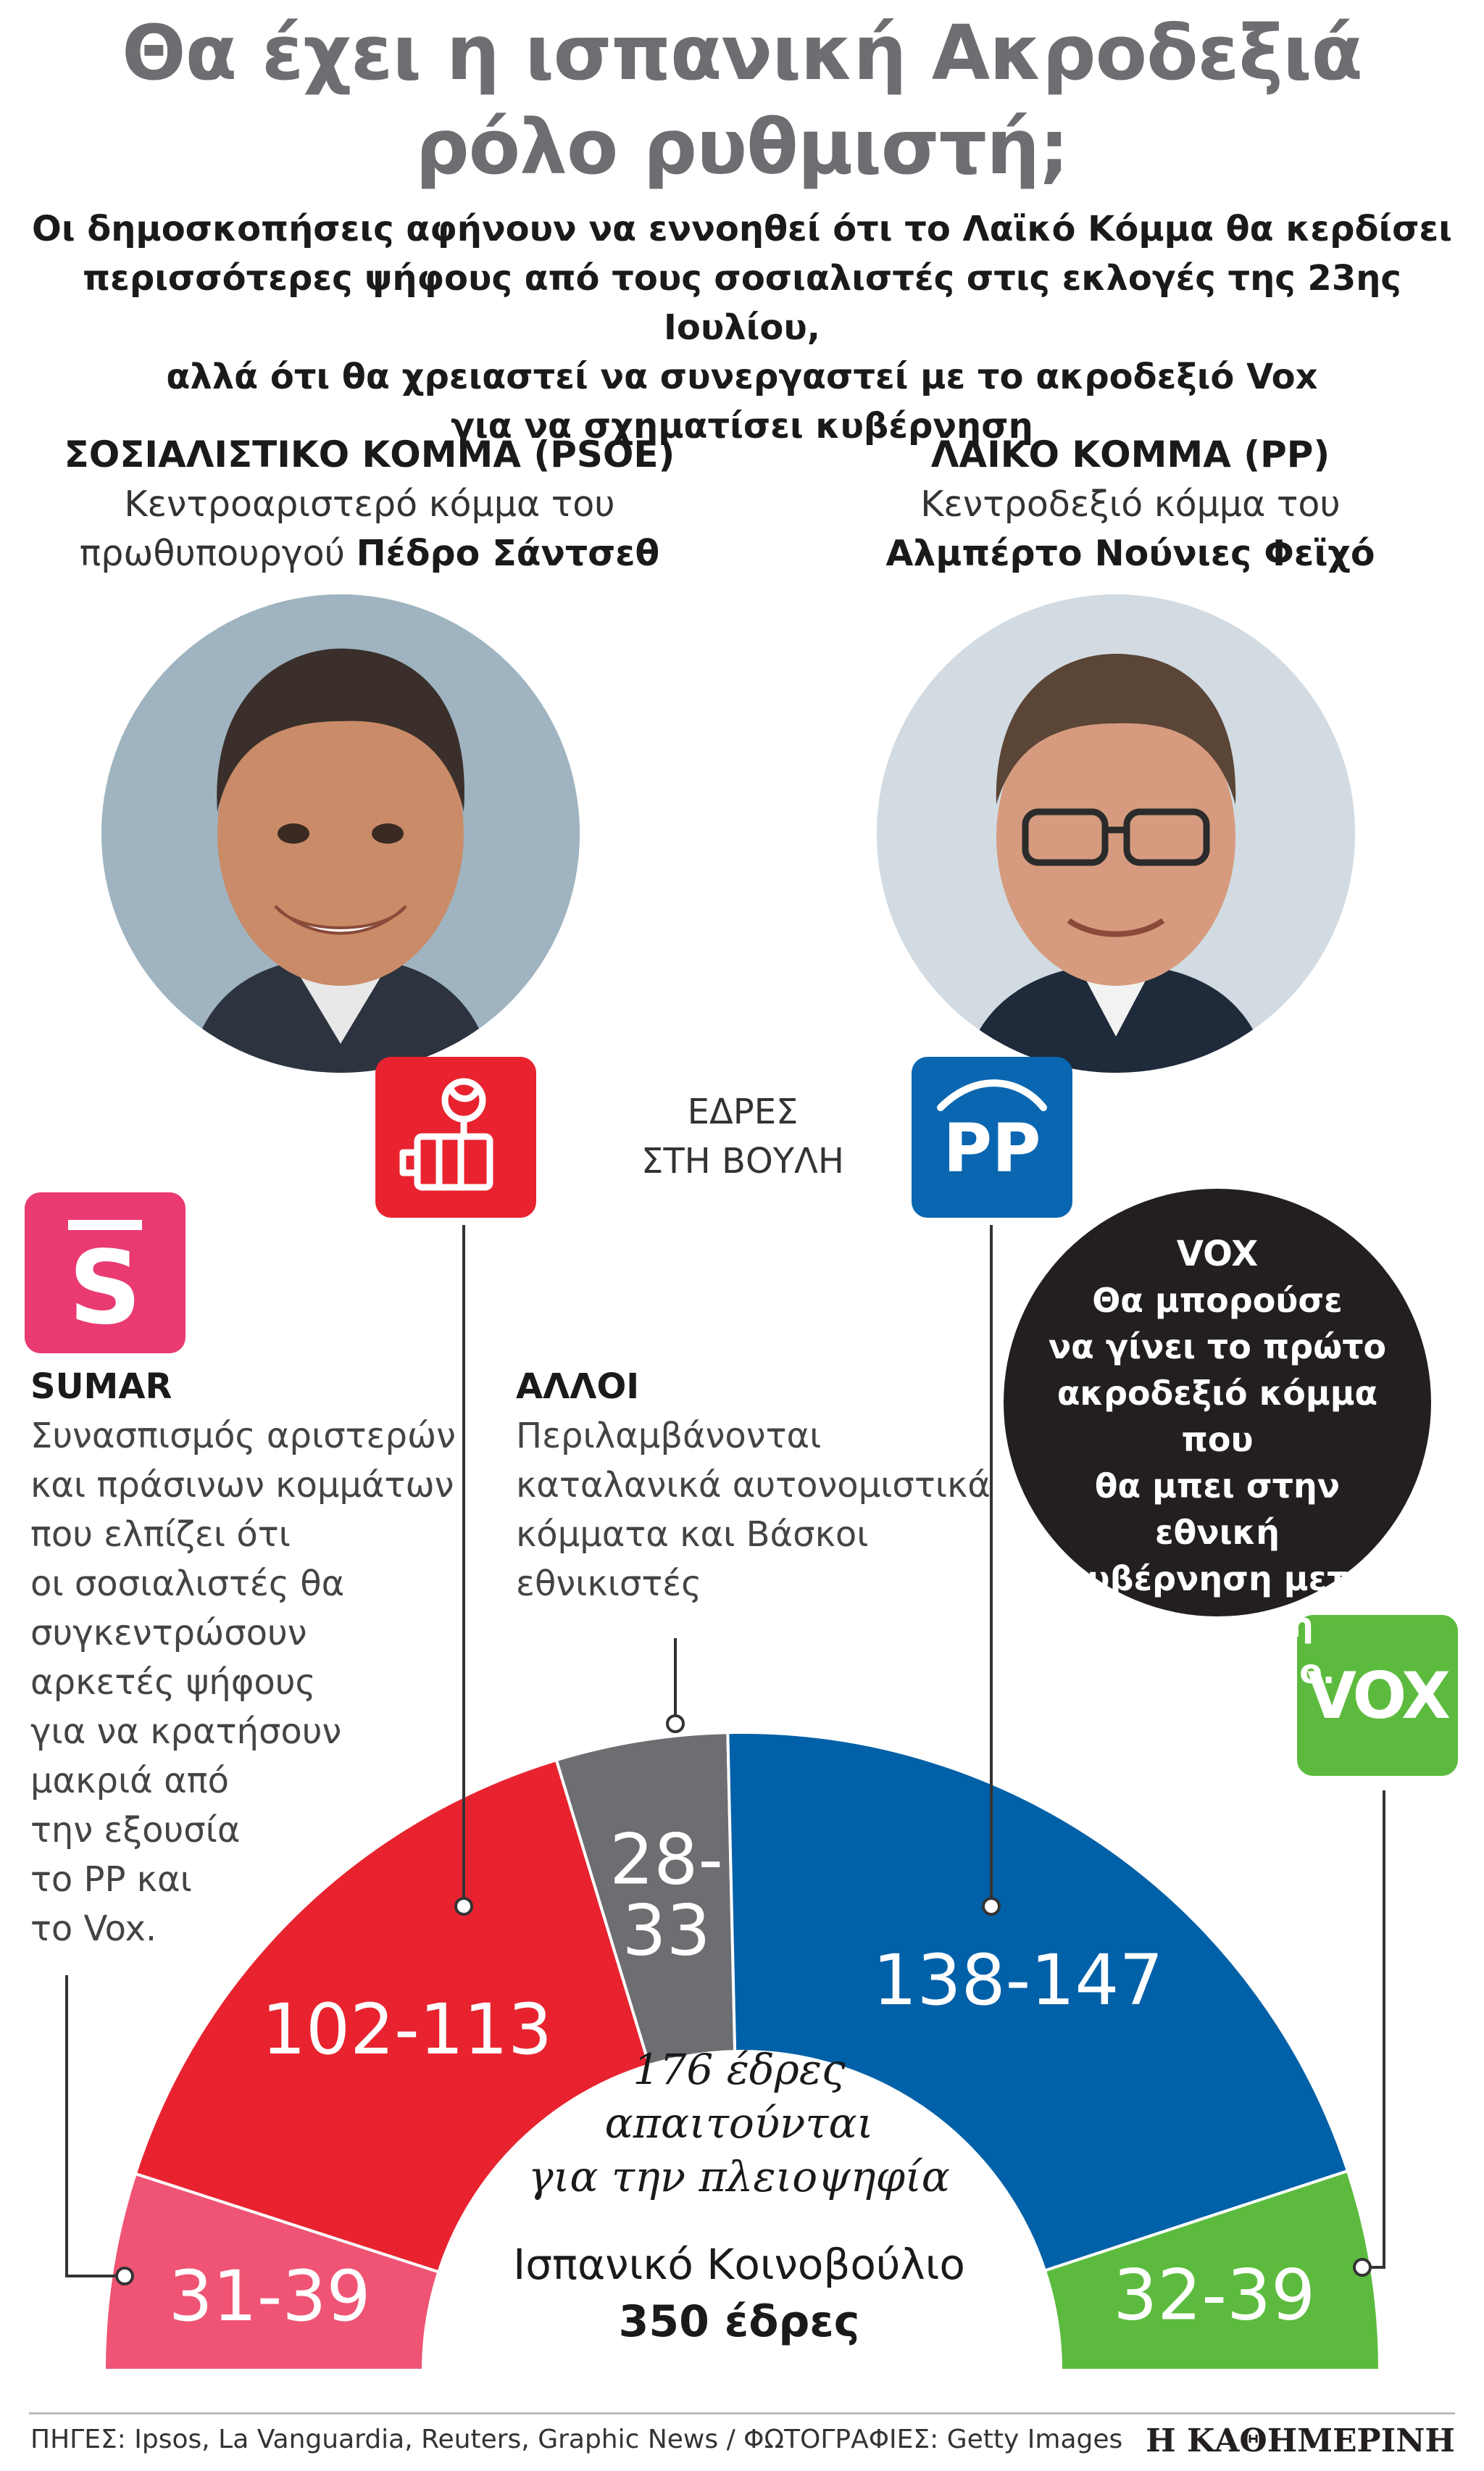 The height and width of the screenshot is (2471, 1484). I want to click on vox-desc-line: του Φράνκο., so click(1217, 1671).